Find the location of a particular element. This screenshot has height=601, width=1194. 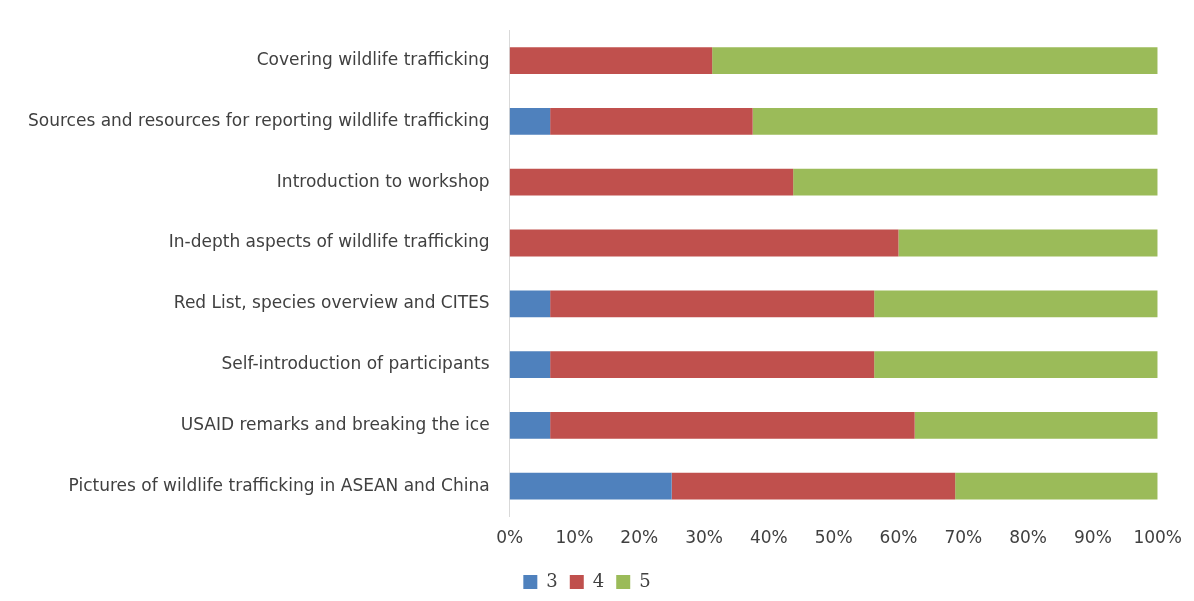

x-tick-label: 30% is located at coordinates (704, 537).